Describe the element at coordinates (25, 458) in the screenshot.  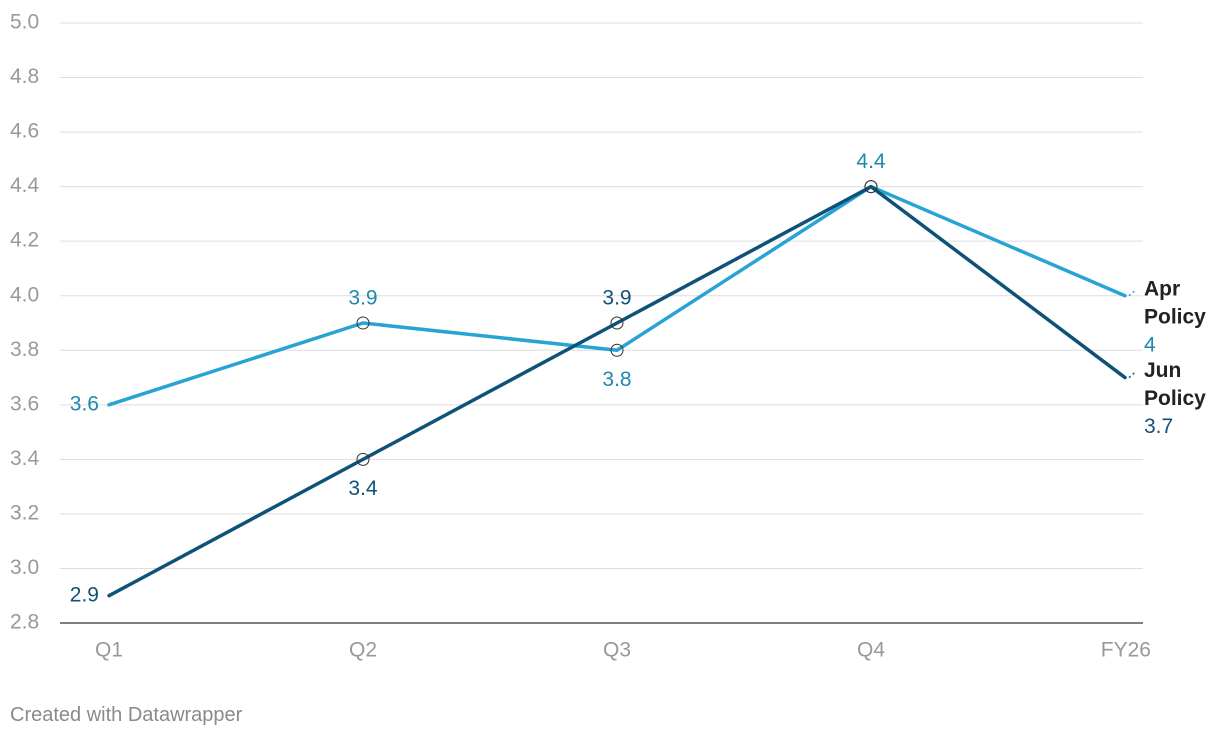
I see `y-tick-label: 3.4` at that location.